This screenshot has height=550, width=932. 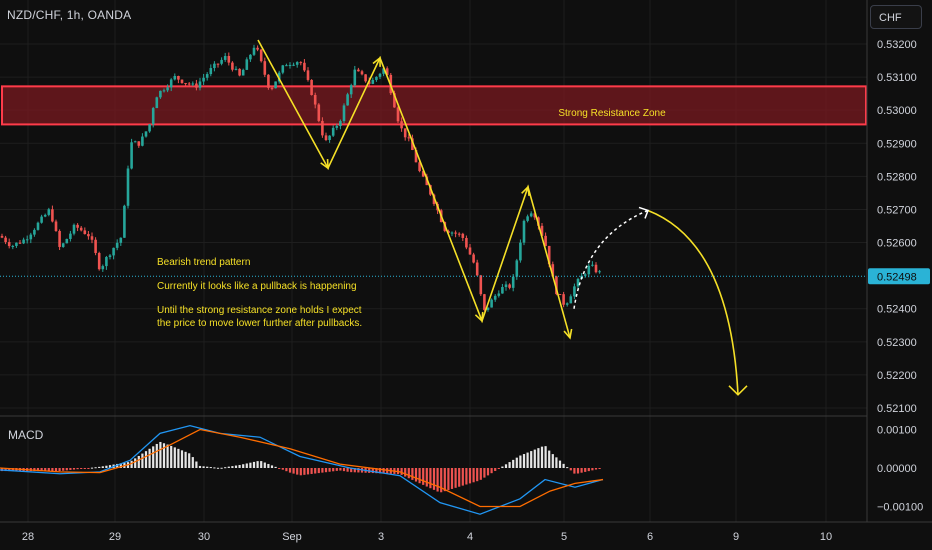 I want to click on currency-button: CHF, so click(x=896, y=17).